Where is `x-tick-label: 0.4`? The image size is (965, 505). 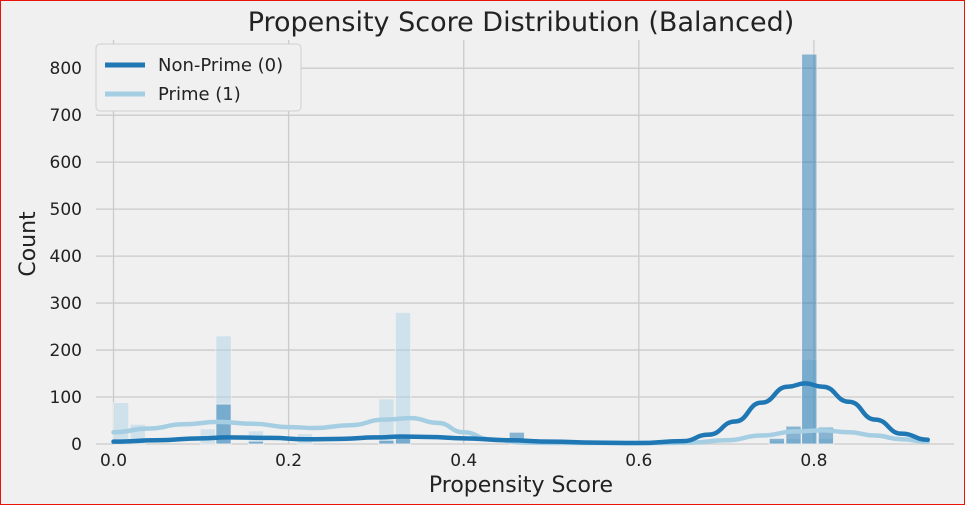
x-tick-label: 0.4 is located at coordinates (463, 461).